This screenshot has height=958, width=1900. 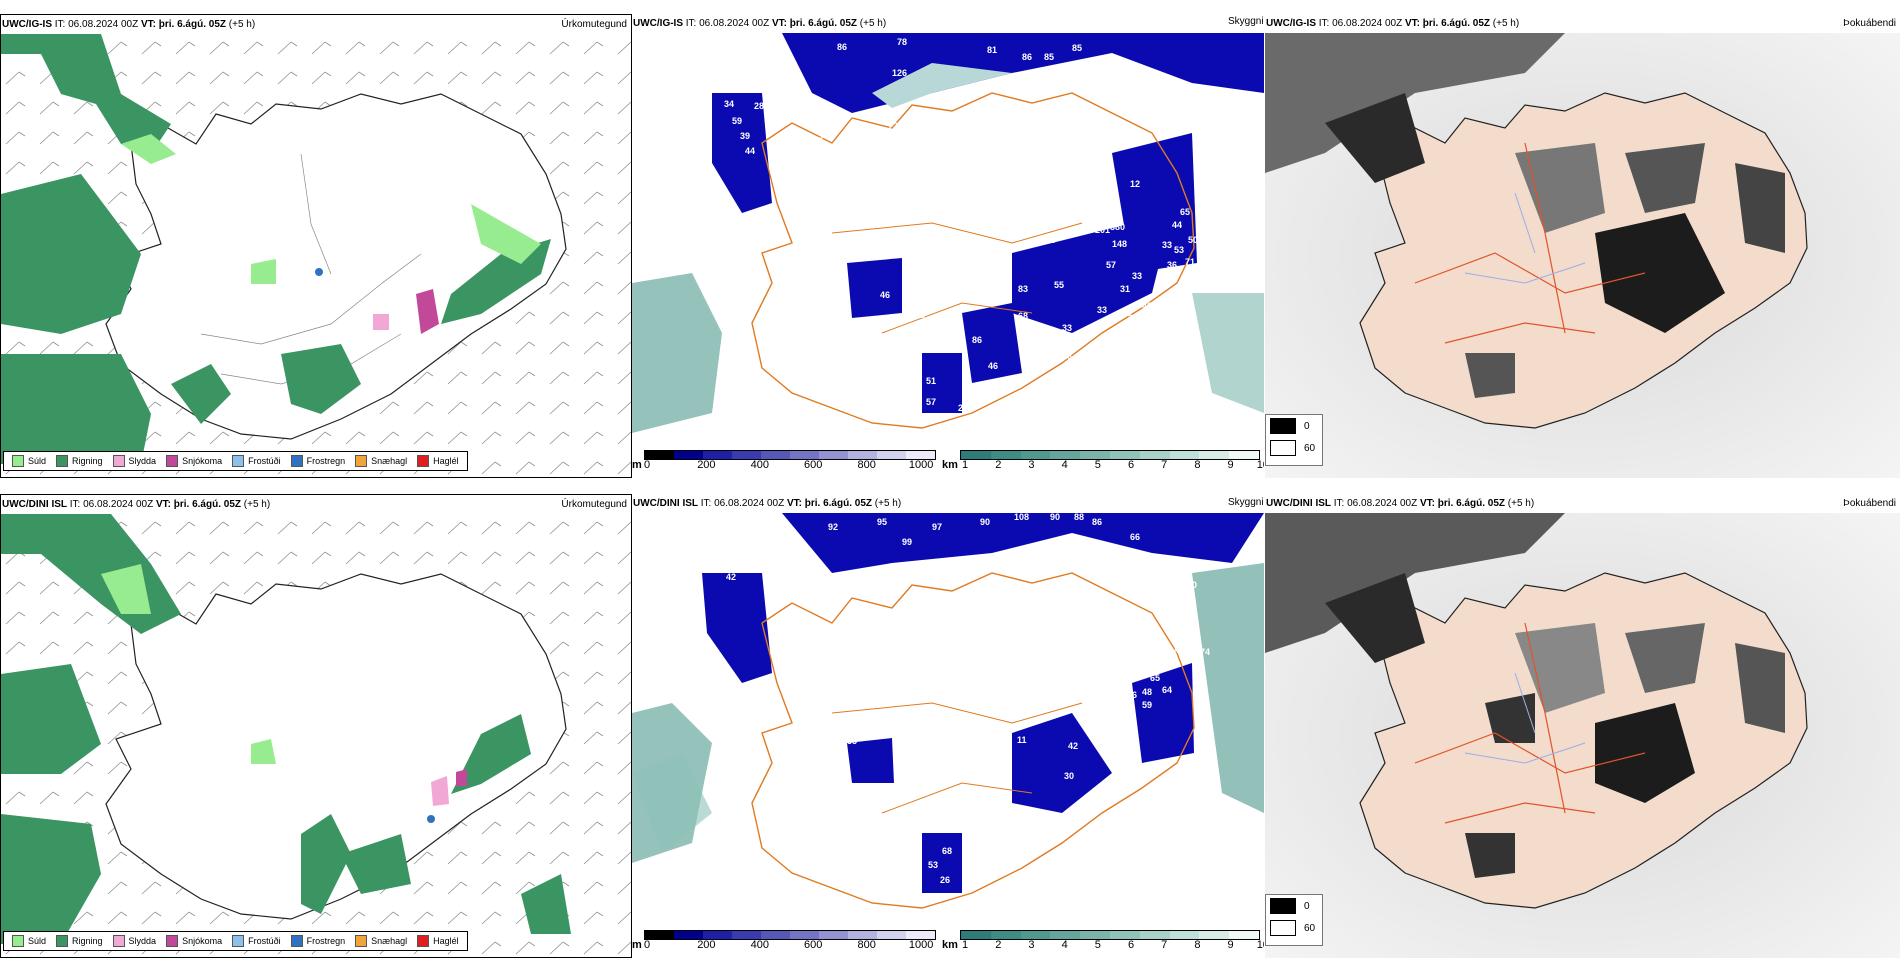 I want to click on map-label: 71, so click(x=1190, y=262).